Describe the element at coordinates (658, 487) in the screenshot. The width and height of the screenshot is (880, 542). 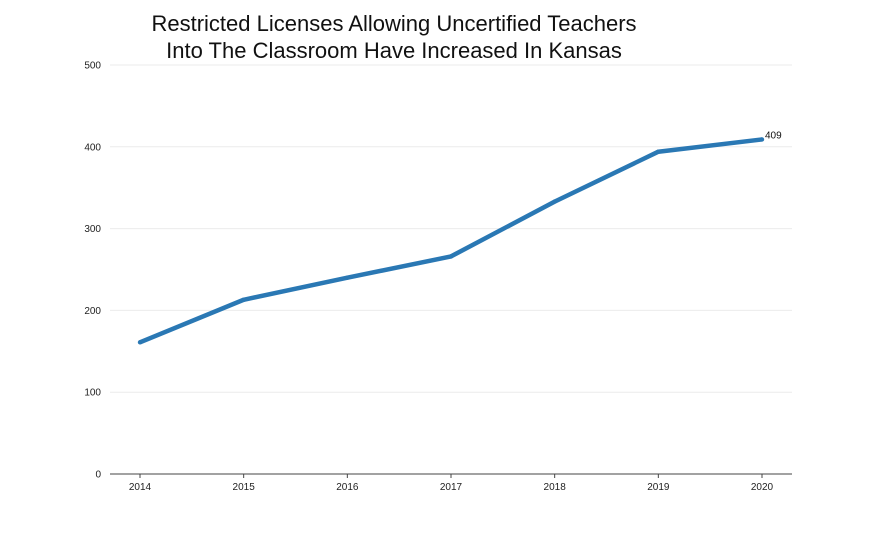
I see `x-tick-label: 2019` at that location.